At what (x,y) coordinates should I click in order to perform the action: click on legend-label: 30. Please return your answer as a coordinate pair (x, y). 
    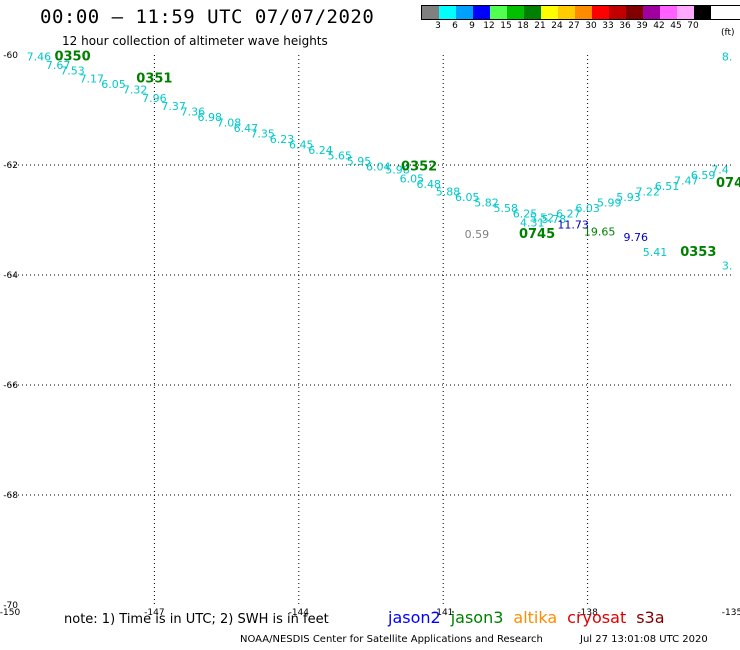
    Looking at the image, I should click on (591, 26).